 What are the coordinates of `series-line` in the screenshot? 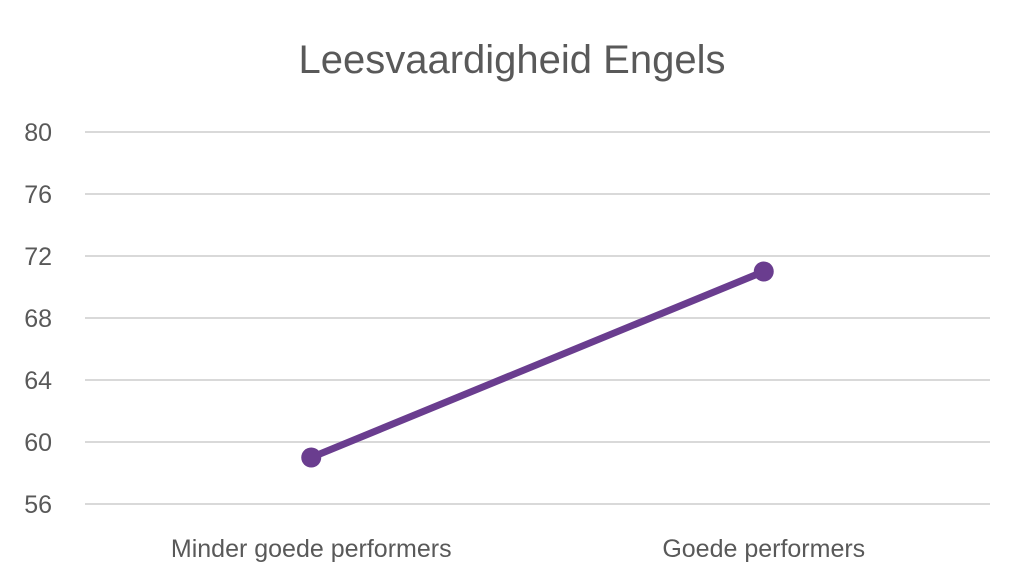 It's located at (537, 364).